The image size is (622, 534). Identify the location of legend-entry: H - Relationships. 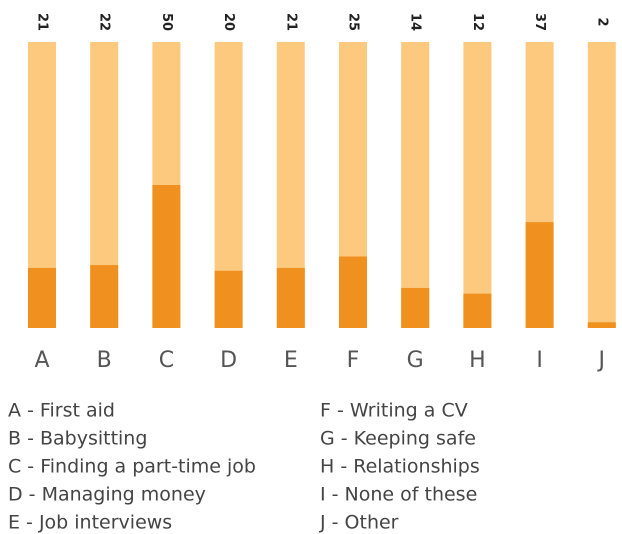
(400, 467).